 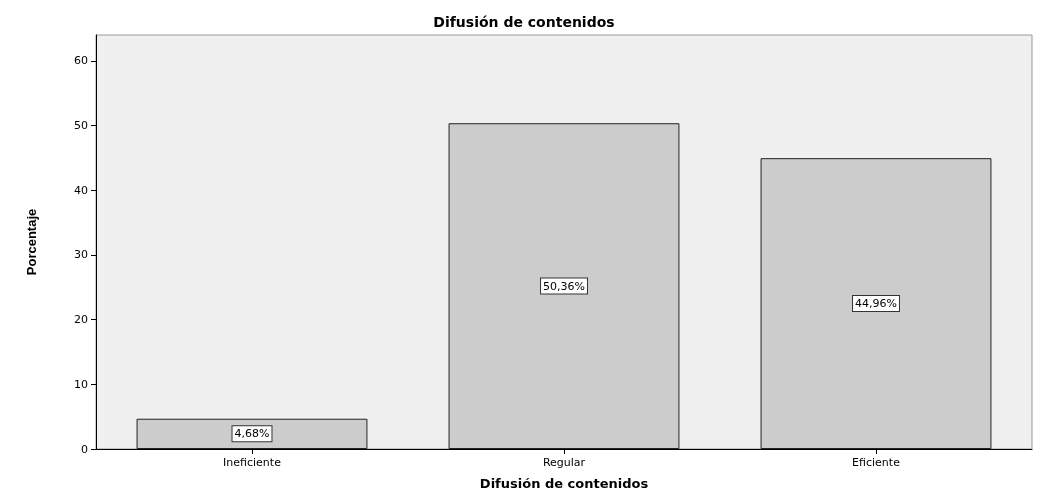 What do you see at coordinates (252, 462) in the screenshot?
I see `x-tick-label: Ineficiente` at bounding box center [252, 462].